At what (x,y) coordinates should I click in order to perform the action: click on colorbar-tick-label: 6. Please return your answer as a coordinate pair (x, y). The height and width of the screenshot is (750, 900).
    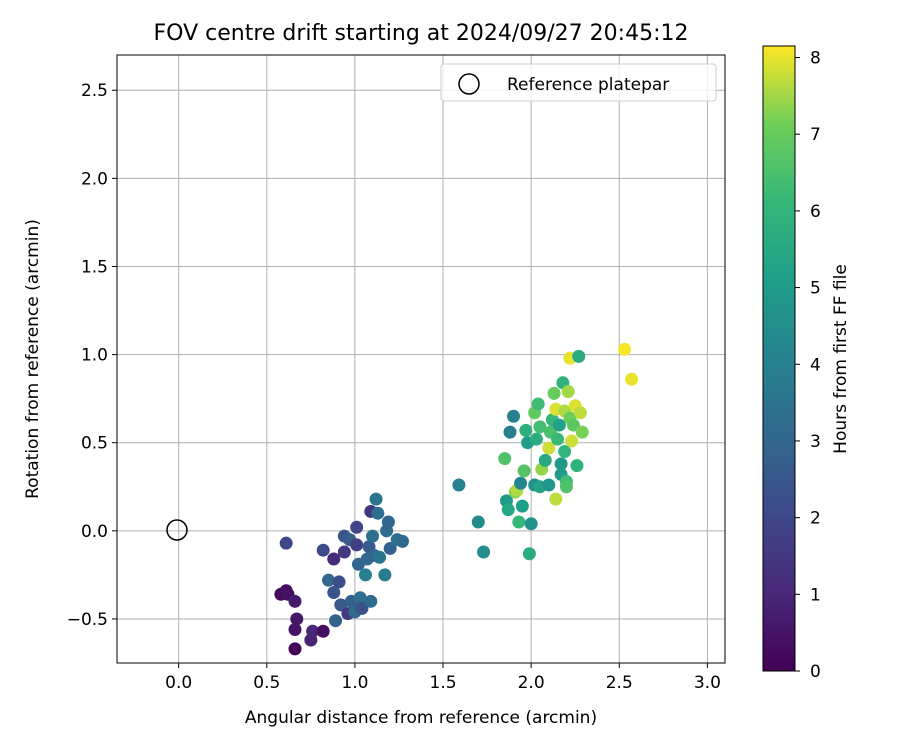
    Looking at the image, I should click on (815, 212).